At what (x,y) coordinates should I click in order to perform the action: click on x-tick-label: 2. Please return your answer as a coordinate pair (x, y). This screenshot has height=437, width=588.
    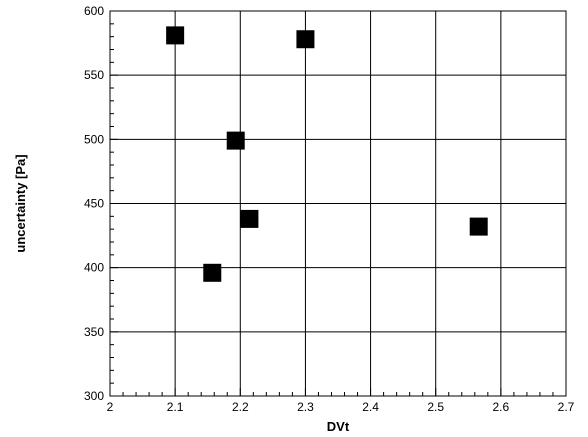
    Looking at the image, I should click on (110, 407).